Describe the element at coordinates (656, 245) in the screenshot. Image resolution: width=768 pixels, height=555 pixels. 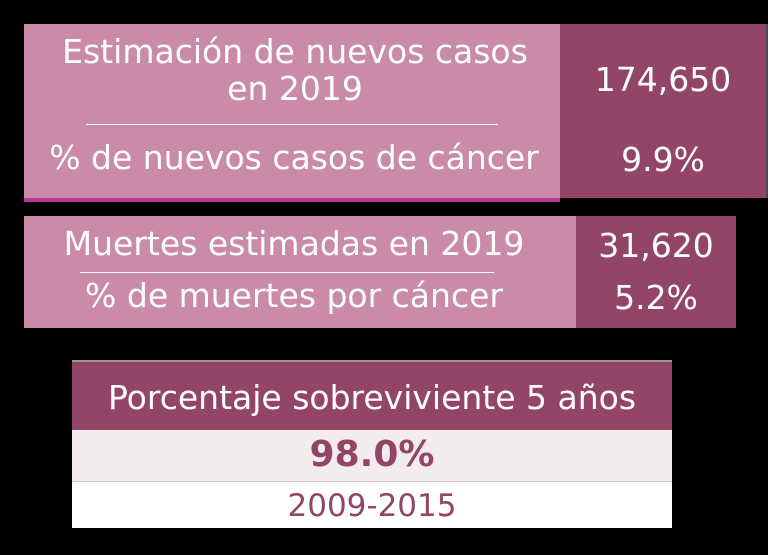
I see `deaths-value: 31,620` at that location.